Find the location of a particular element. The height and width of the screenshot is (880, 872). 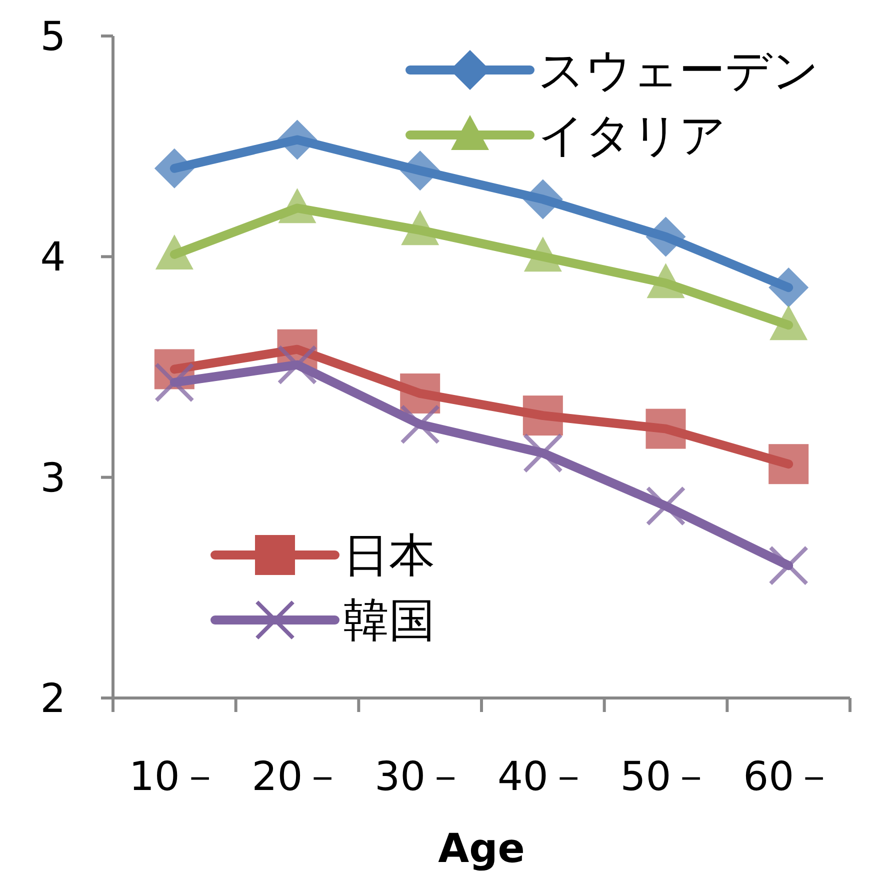

legend-label: スウェーデン is located at coordinates (678, 70).